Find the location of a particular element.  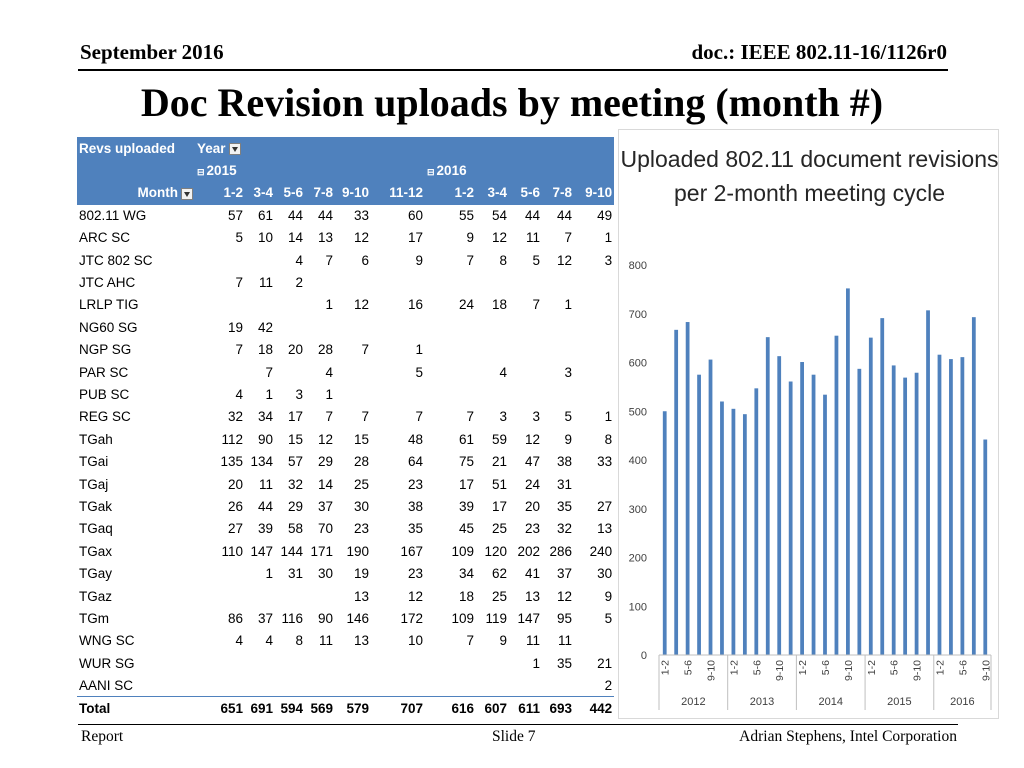

table-cell: 607 is located at coordinates (492, 708).